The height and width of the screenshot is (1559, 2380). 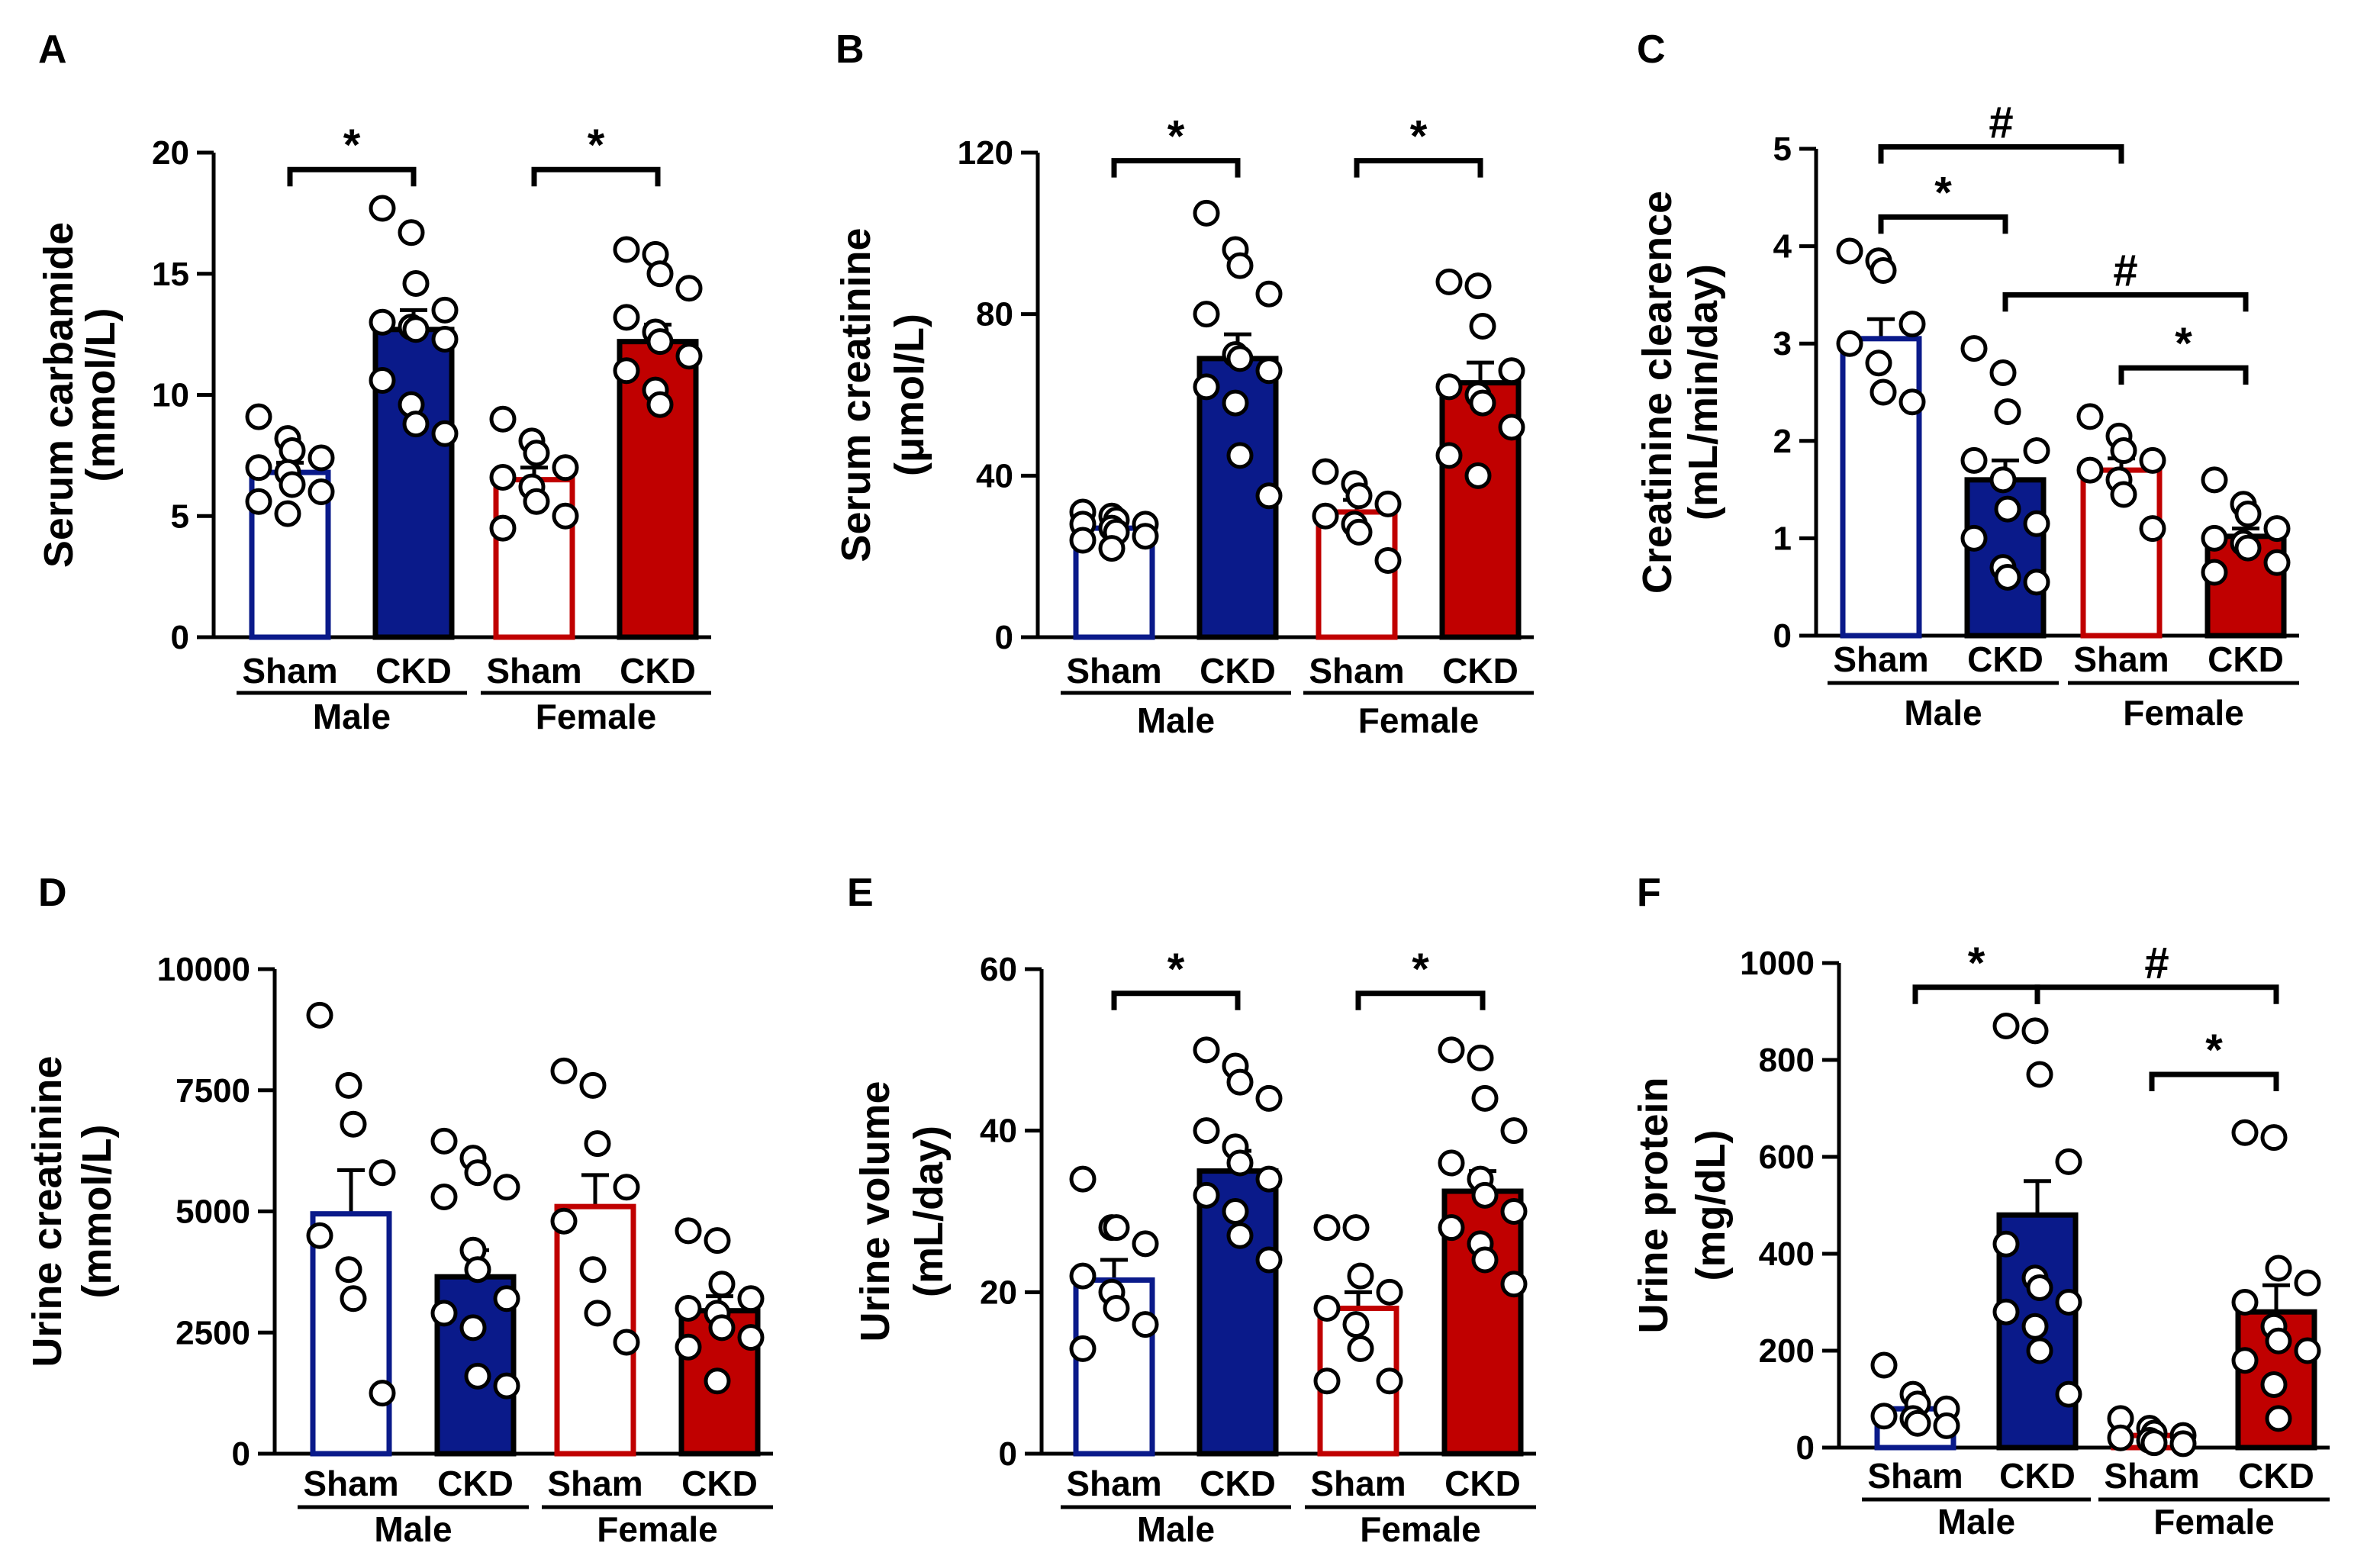 I want to click on y-axis-unit: (mmol/L), so click(x=97, y=1212).